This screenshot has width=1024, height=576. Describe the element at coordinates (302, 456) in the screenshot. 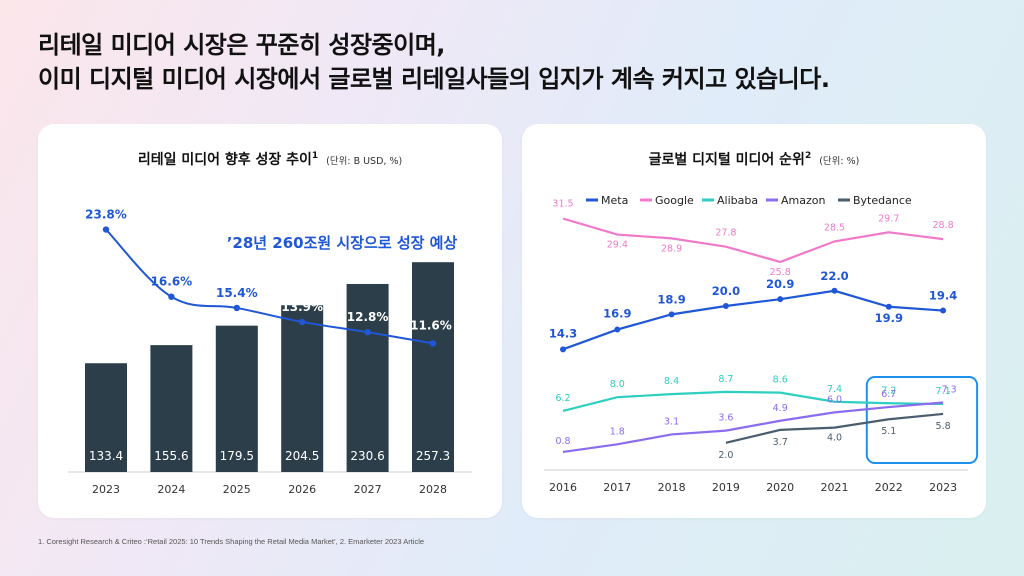

I see `bar-value-2026: 204.5` at that location.